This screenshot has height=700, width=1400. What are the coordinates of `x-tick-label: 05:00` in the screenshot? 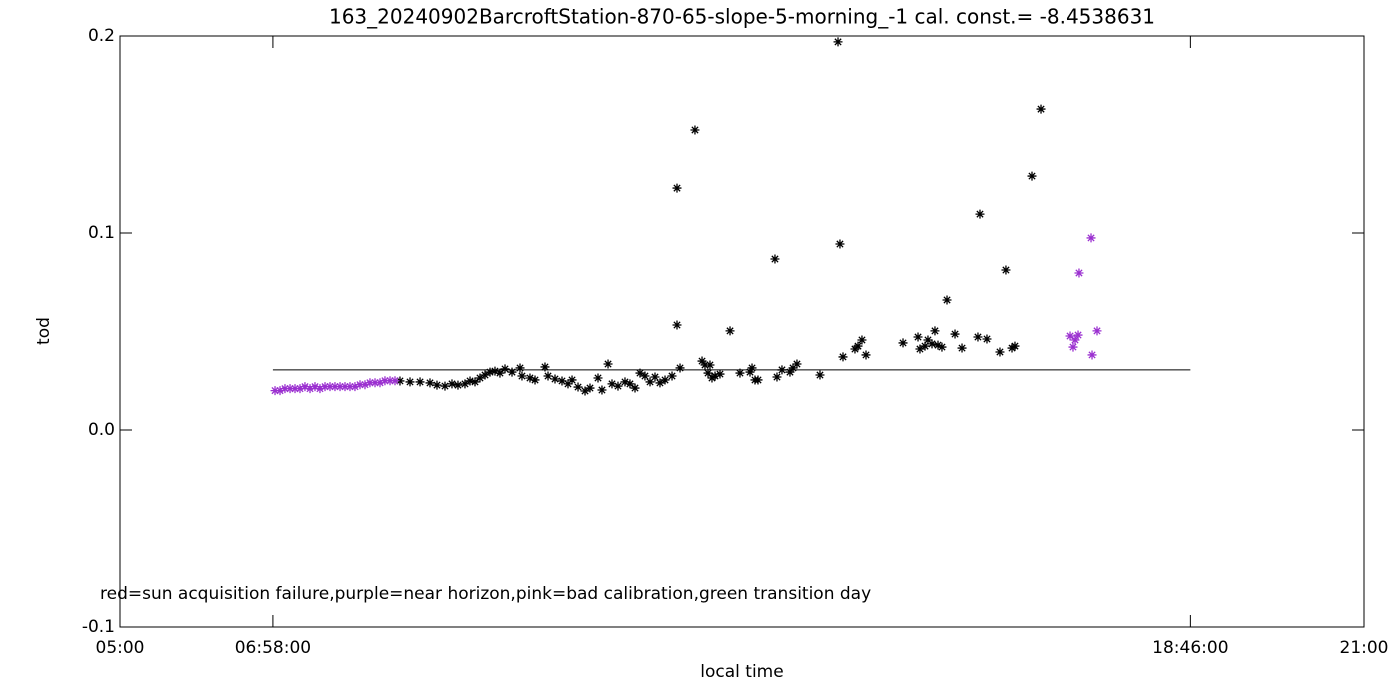 It's located at (120, 648).